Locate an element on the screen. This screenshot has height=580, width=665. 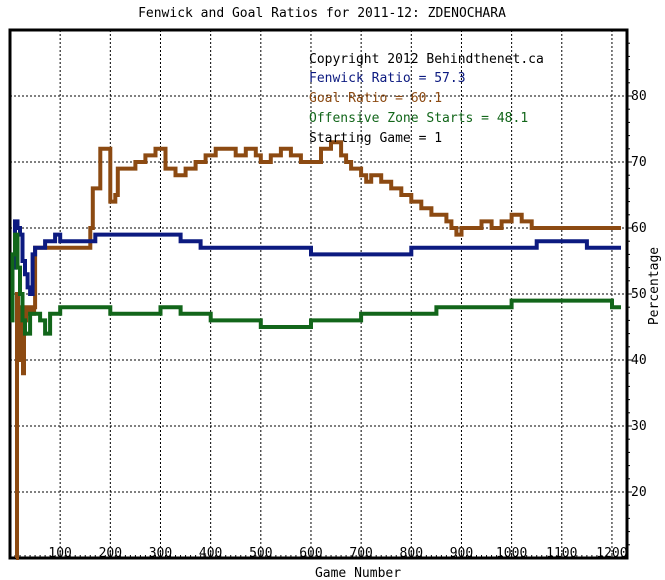
y-tick-label-30: 30 is located at coordinates (639, 426).